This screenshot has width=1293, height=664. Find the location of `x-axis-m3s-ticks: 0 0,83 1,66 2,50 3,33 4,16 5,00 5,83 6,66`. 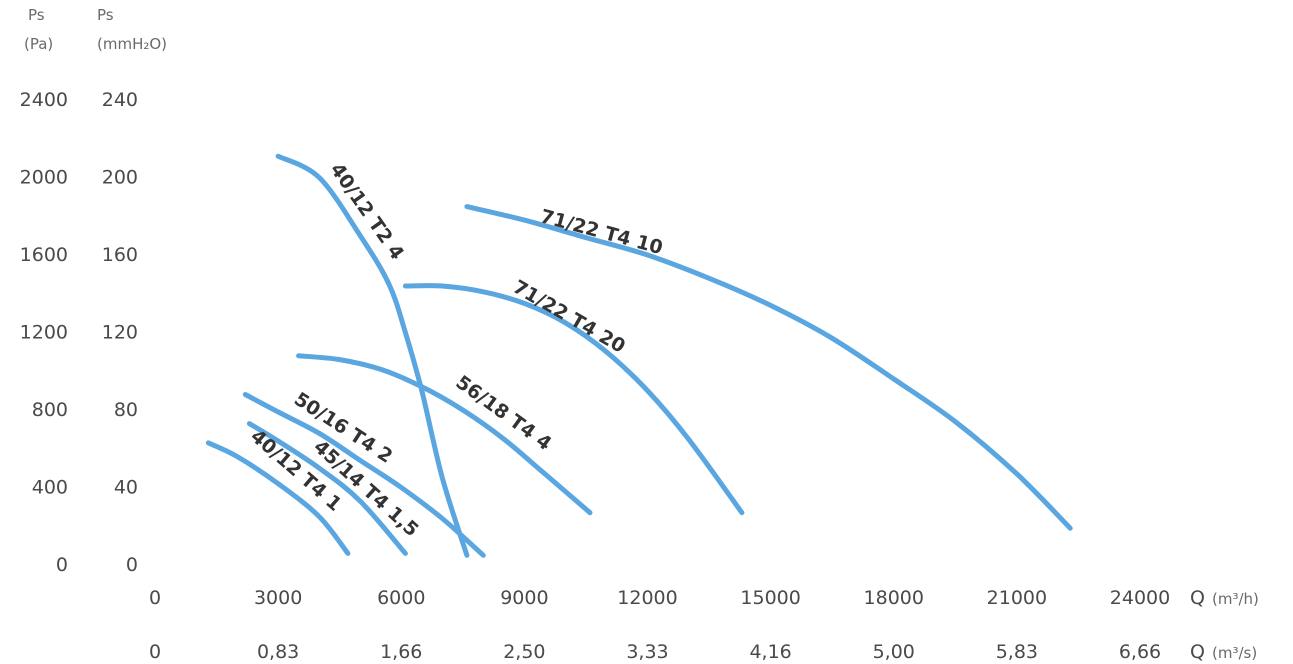

x-axis-m3s-ticks: 0 0,83 1,66 2,50 3,33 4,16 5,00 5,83 6,66 is located at coordinates (655, 652).